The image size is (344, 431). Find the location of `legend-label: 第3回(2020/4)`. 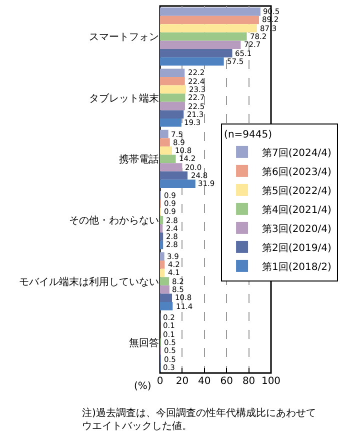

legend-label: 第3回(2020/4) is located at coordinates (297, 228).